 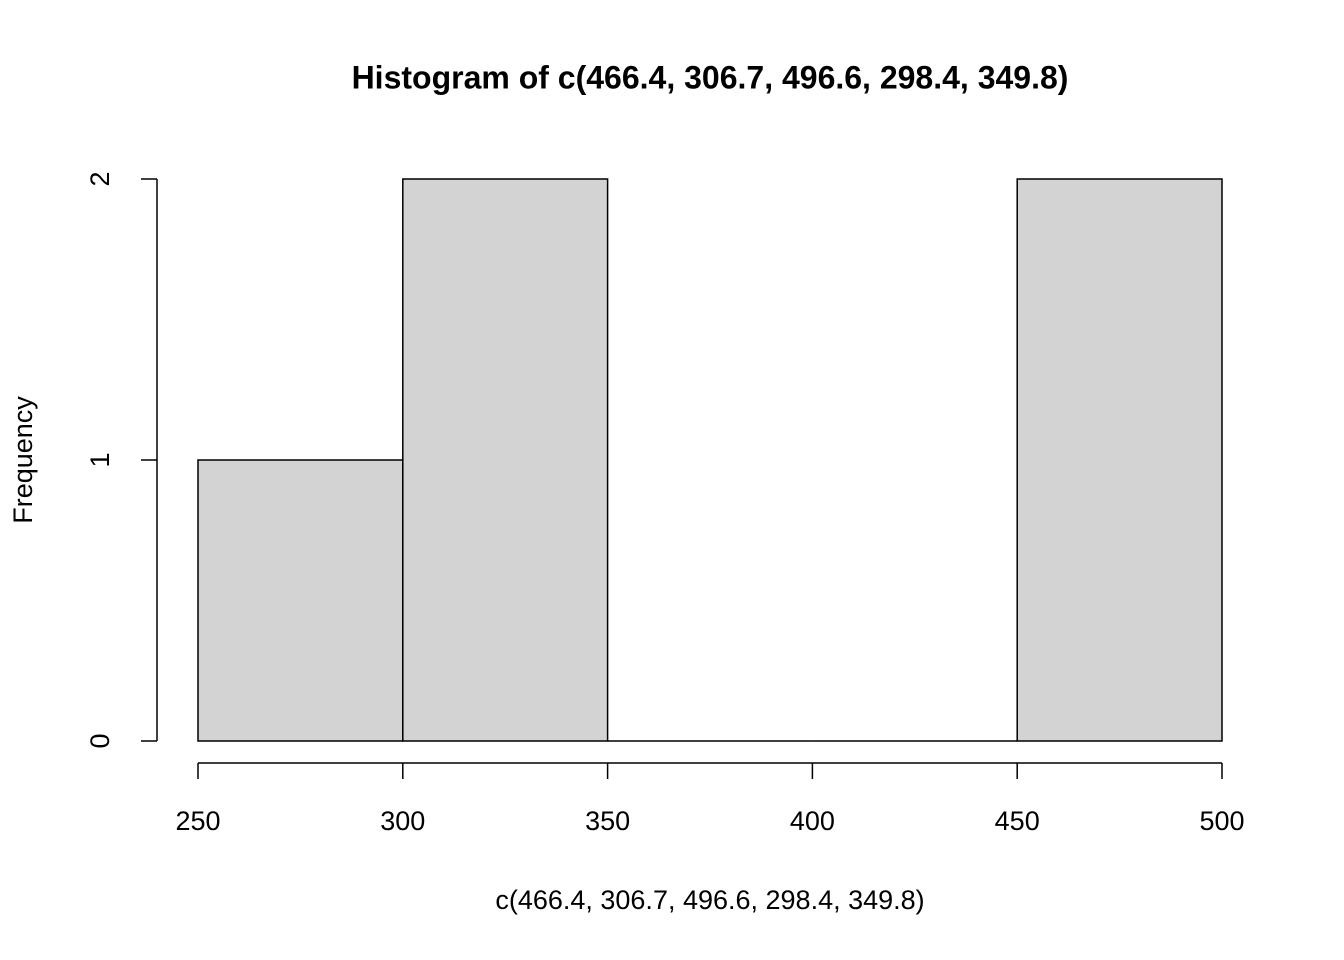 I want to click on y-tick-label: 2, so click(x=100, y=178).